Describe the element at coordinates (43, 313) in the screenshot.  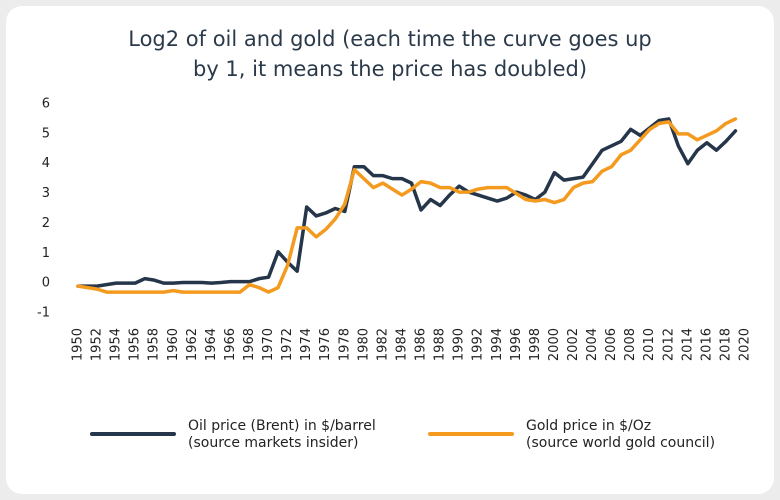
I see `y-tick-label: -1` at that location.